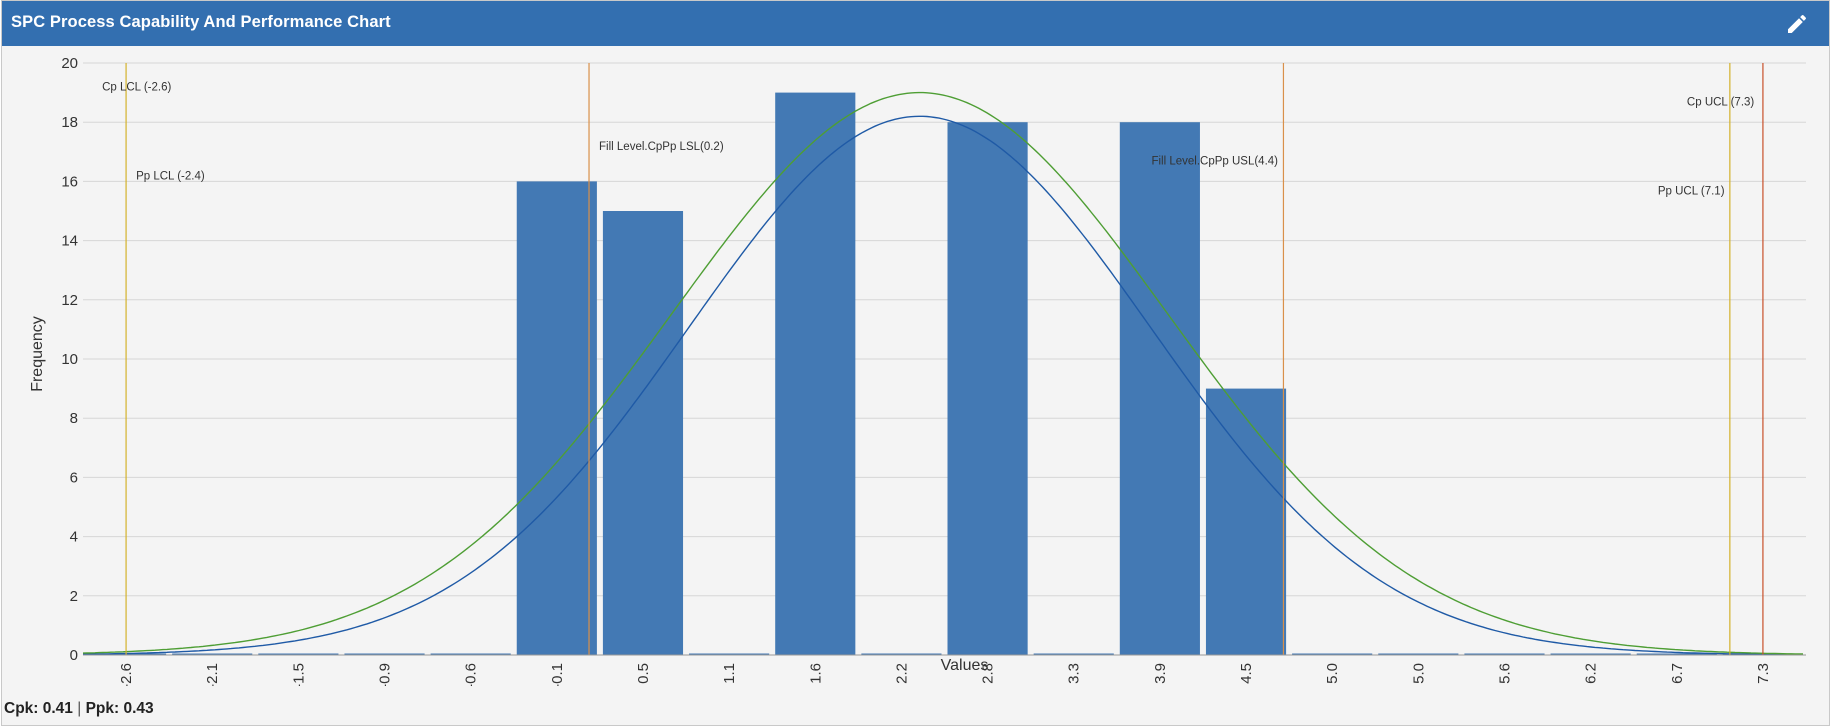 The image size is (1831, 727). What do you see at coordinates (74, 655) in the screenshot?
I see `y-tick-label: 0` at bounding box center [74, 655].